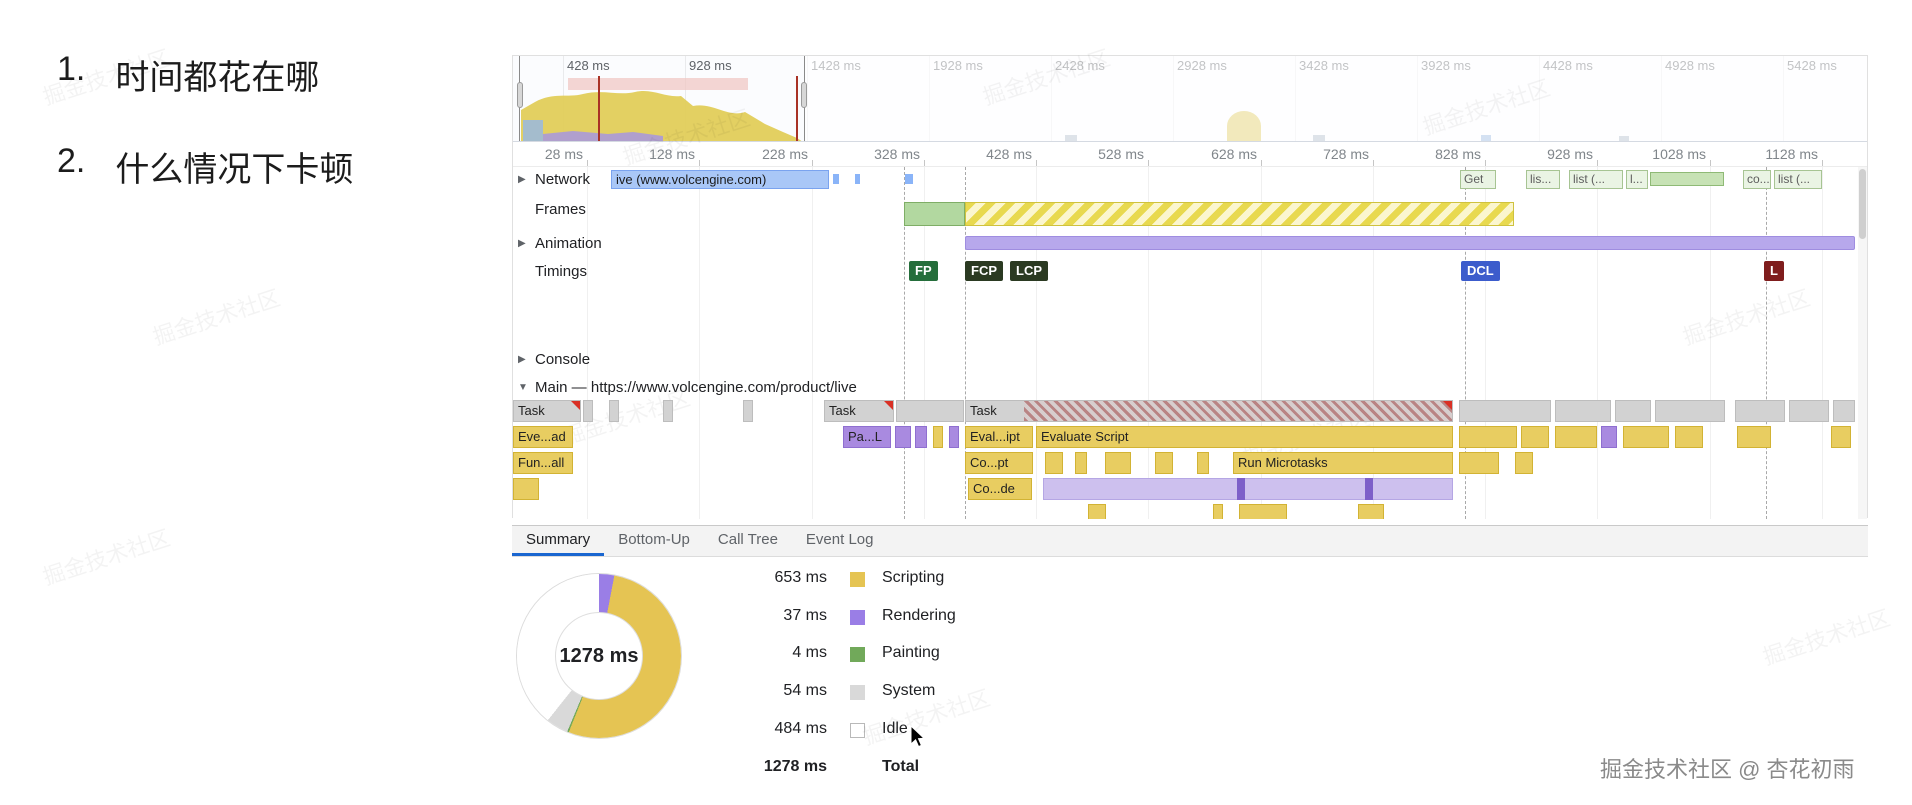 The width and height of the screenshot is (1912, 805). What do you see at coordinates (999, 437) in the screenshot?
I see `flame-bar: Eval...ipt` at bounding box center [999, 437].